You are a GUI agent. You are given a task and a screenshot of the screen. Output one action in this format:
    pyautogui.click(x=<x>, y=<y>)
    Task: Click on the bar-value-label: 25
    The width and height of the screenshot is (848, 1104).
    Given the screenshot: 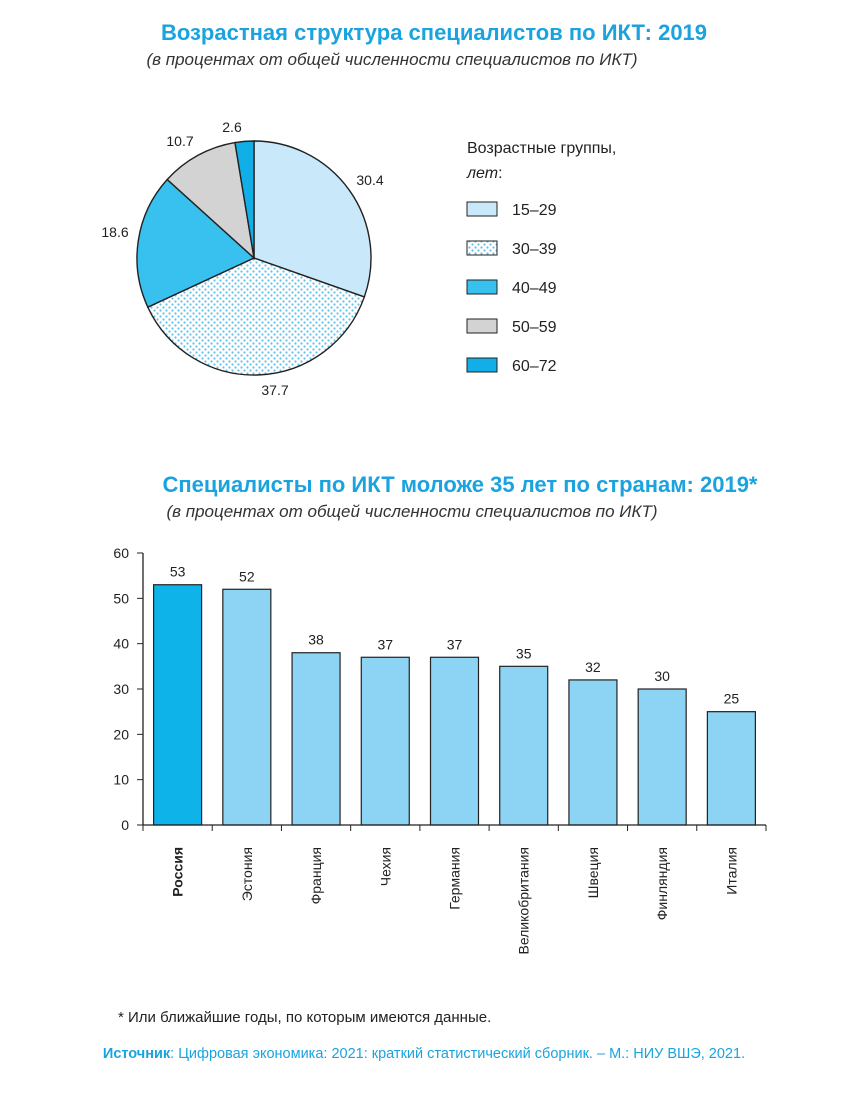 What is the action you would take?
    pyautogui.click(x=732, y=699)
    